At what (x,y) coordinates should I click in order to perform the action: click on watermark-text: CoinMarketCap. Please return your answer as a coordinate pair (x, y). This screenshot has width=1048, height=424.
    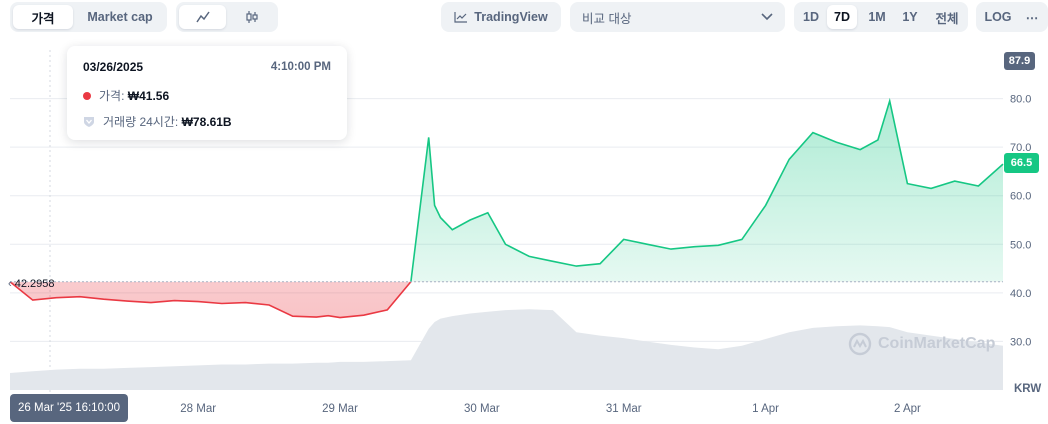
    Looking at the image, I should click on (937, 343).